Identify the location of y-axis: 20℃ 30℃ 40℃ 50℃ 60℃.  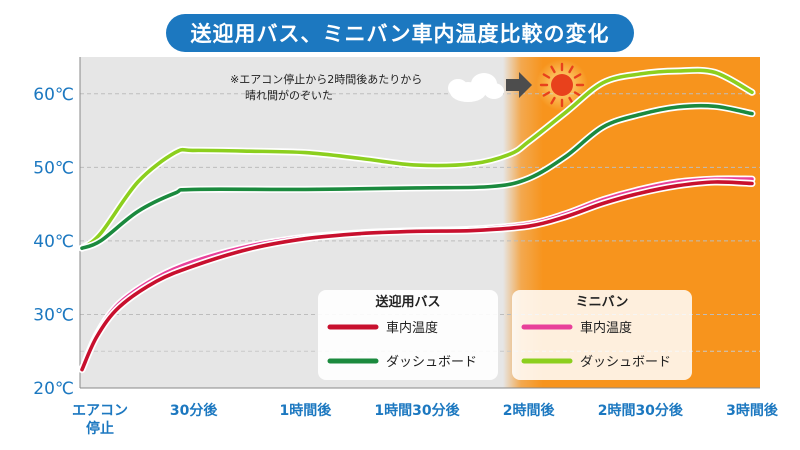
(57, 228).